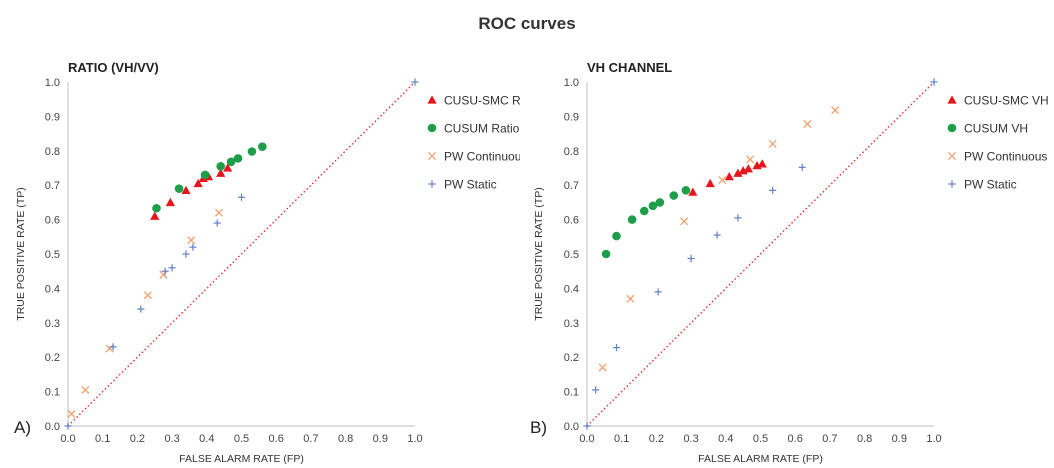 This screenshot has height=468, width=1054. Describe the element at coordinates (571, 427) in the screenshot. I see `y-tick-label: 0.0` at that location.